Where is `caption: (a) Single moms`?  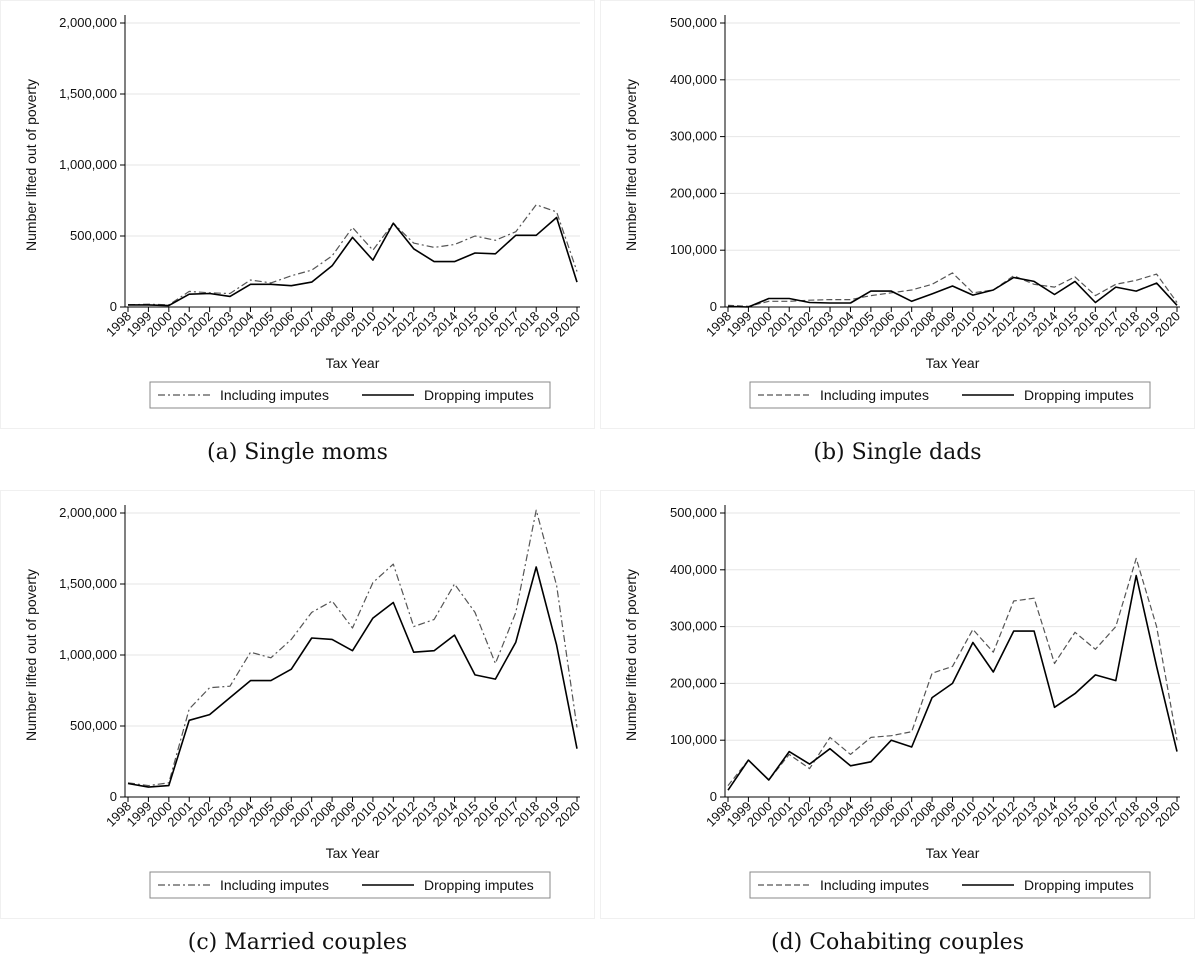
caption: (a) Single moms is located at coordinates (297, 452).